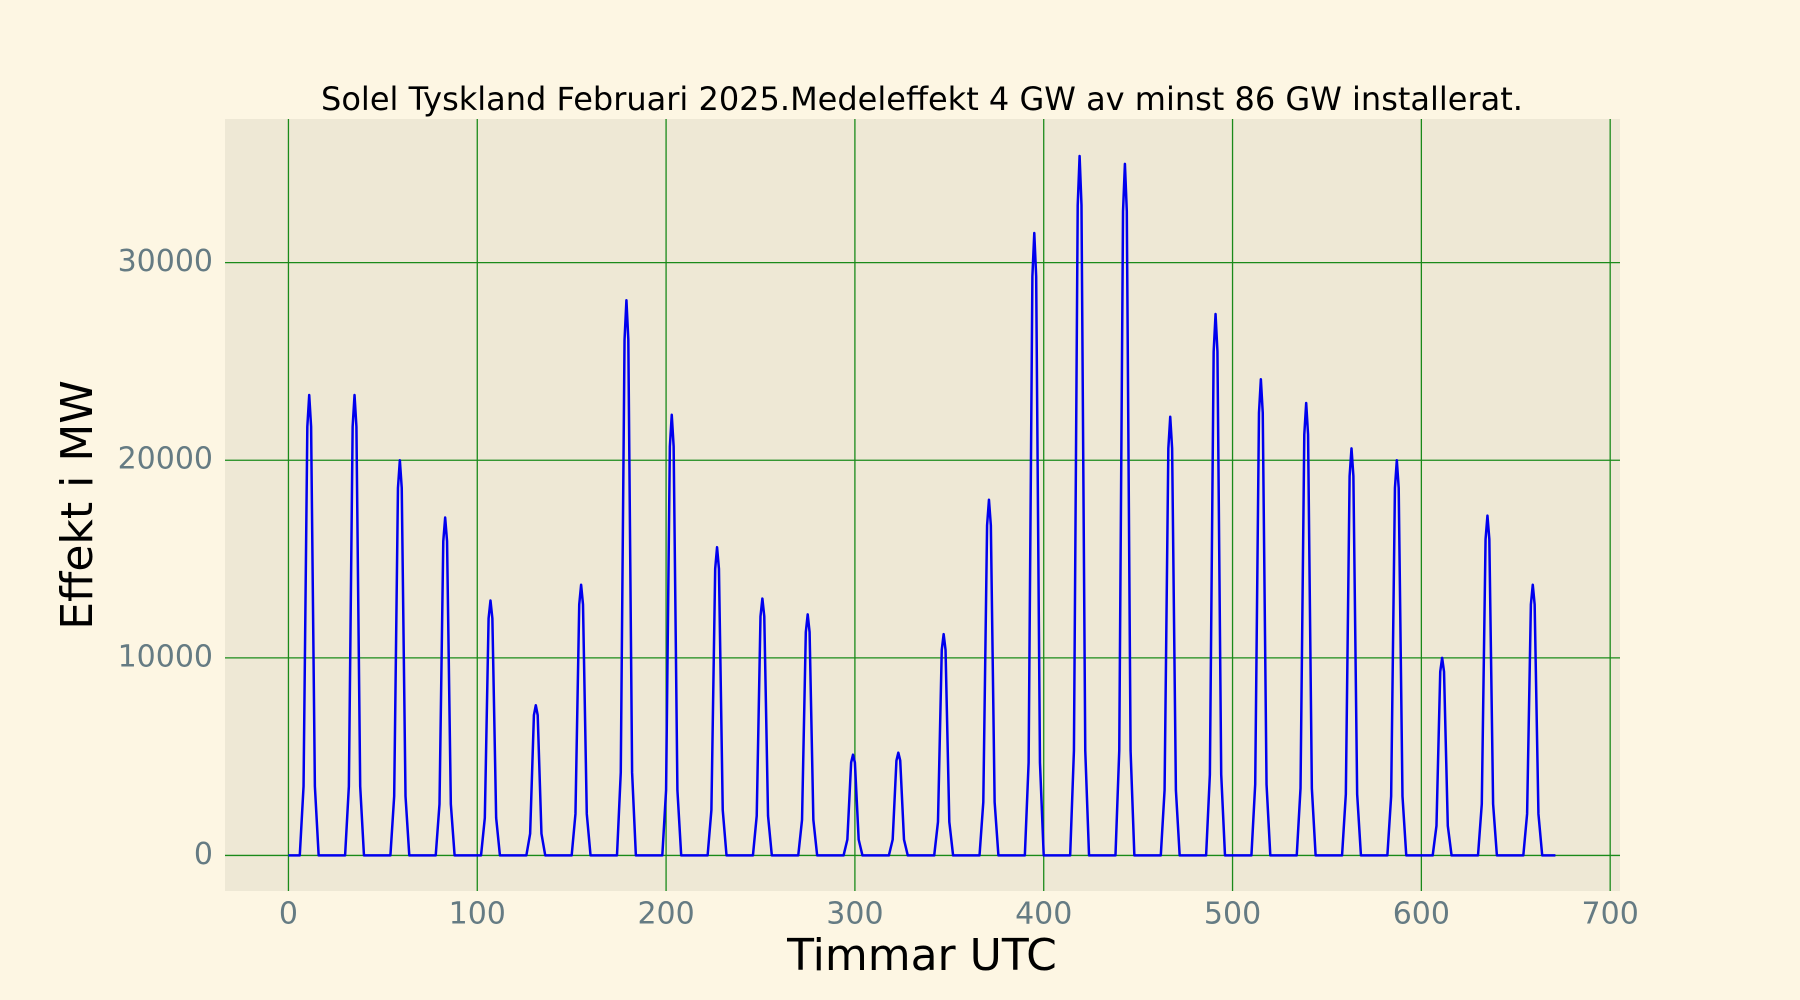 The width and height of the screenshot is (1800, 1000). I want to click on x-tick-label: 100, so click(477, 914).